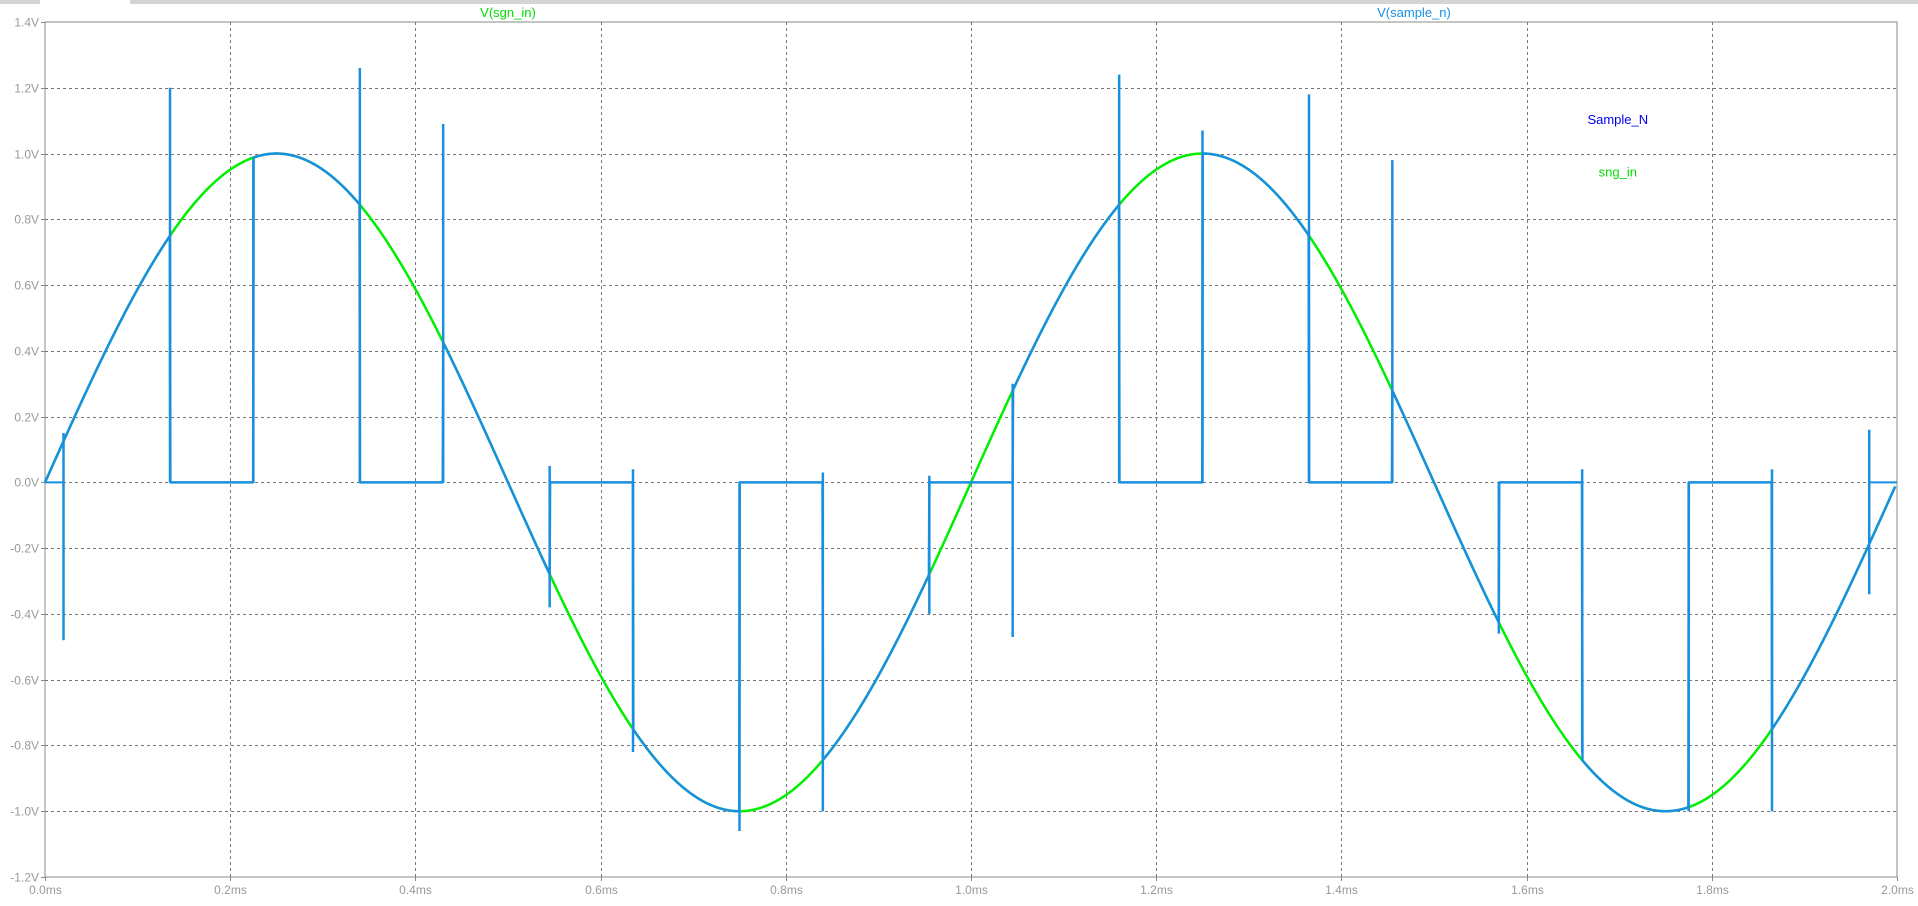 The height and width of the screenshot is (906, 1918). What do you see at coordinates (1414, 12) in the screenshot?
I see `trace-title-sample-n: V(sample_n)` at bounding box center [1414, 12].